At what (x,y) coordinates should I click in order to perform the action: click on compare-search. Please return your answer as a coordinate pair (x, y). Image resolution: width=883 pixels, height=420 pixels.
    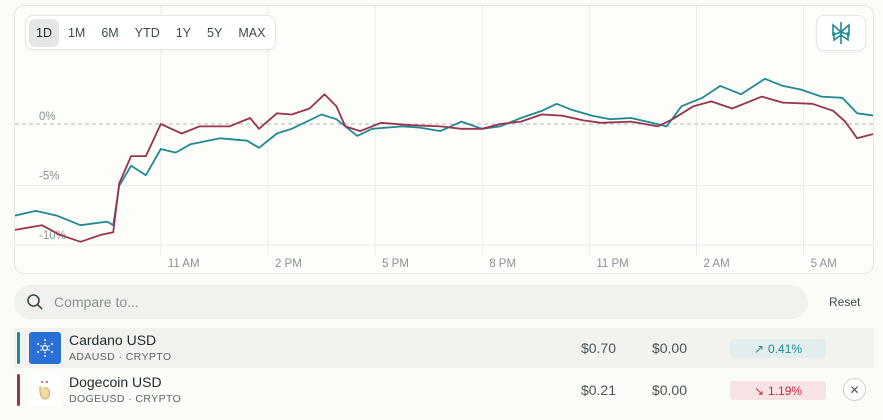
    Looking at the image, I should click on (411, 302).